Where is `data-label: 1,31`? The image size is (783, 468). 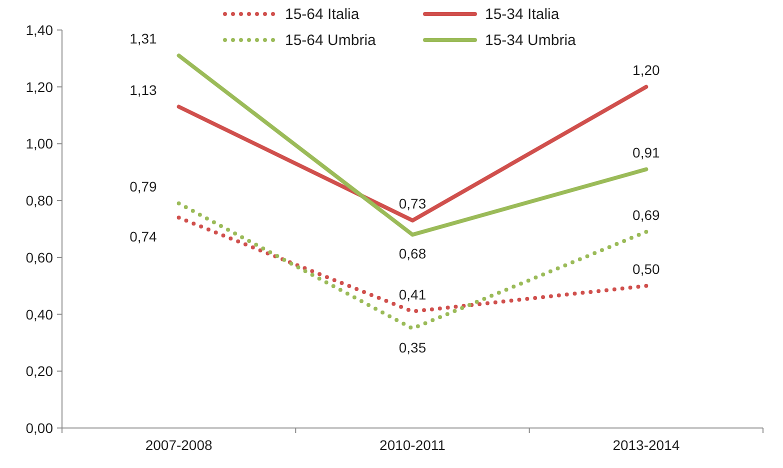 data-label: 1,31 is located at coordinates (144, 38).